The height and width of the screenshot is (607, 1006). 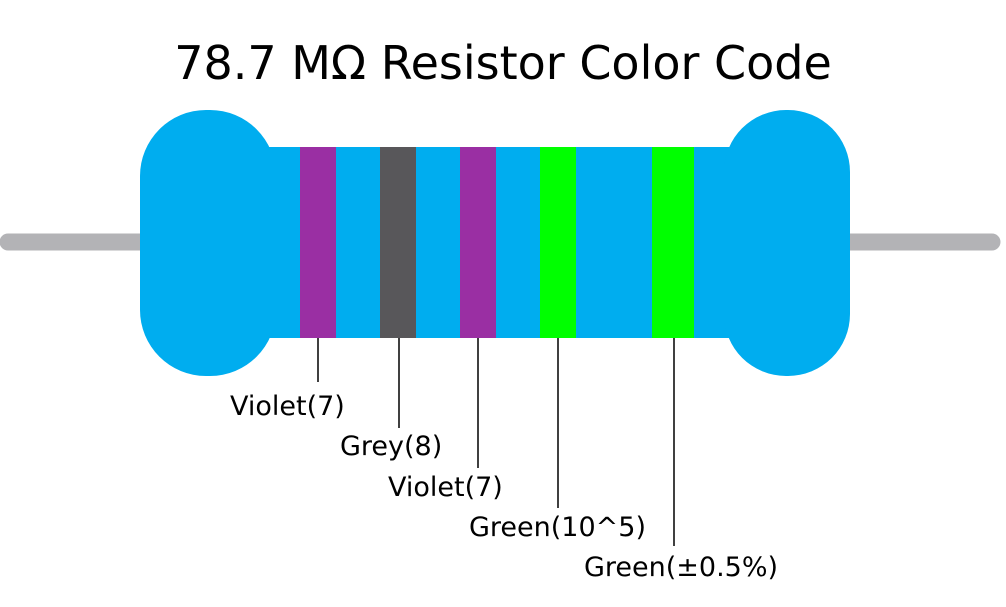 I want to click on right-end-cap, so click(x=787, y=243).